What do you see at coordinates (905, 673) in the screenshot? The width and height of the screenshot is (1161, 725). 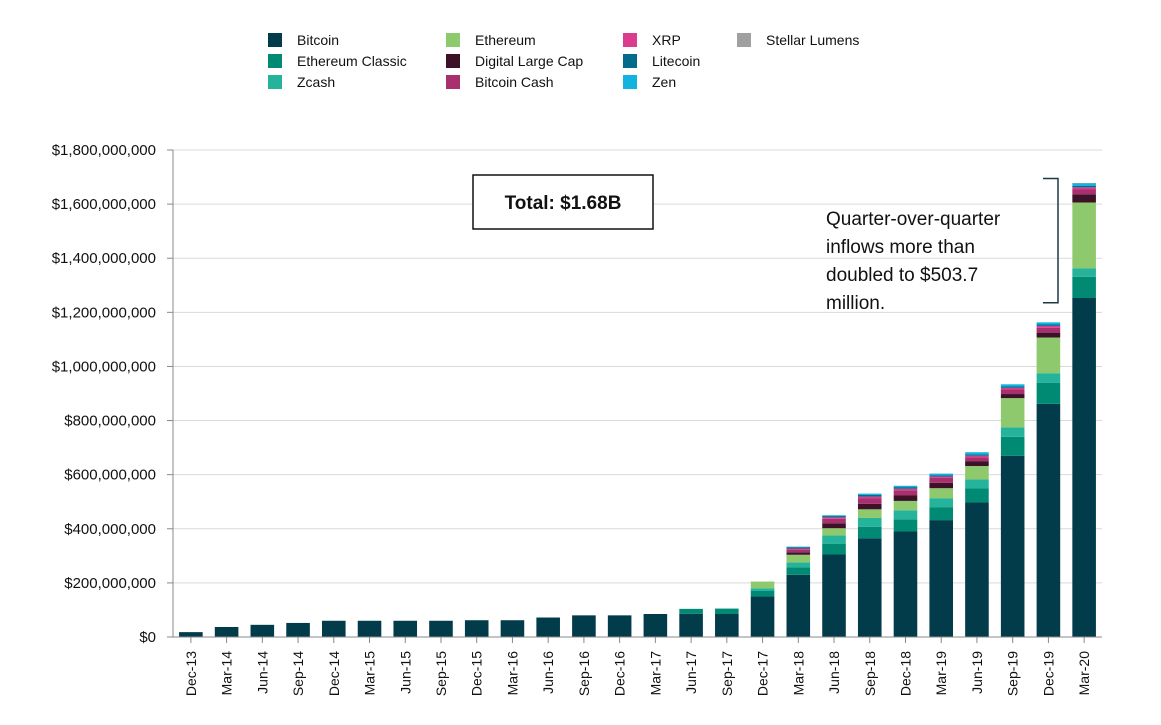 I see `x-tick-label: Dec-18` at bounding box center [905, 673].